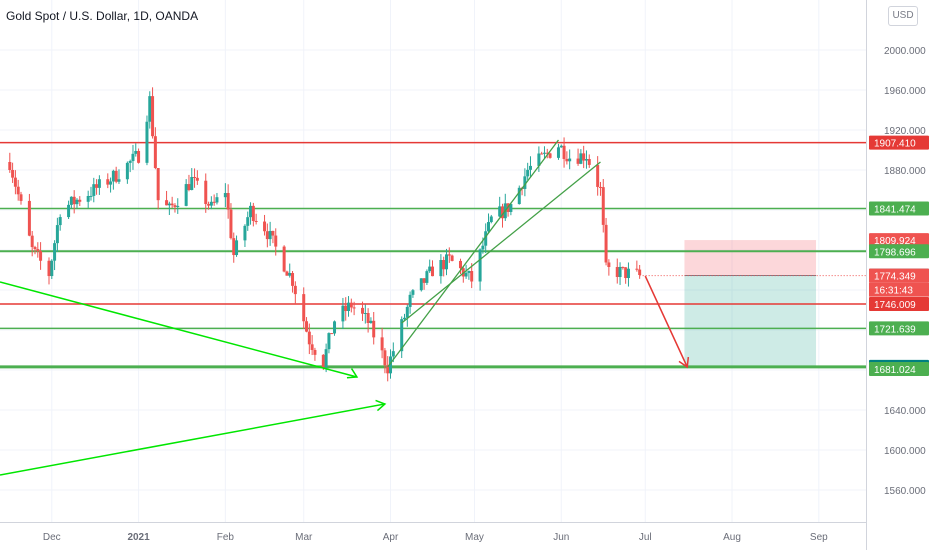 This screenshot has width=932, height=550. Describe the element at coordinates (903, 16) in the screenshot. I see `currency-button: USD` at that location.